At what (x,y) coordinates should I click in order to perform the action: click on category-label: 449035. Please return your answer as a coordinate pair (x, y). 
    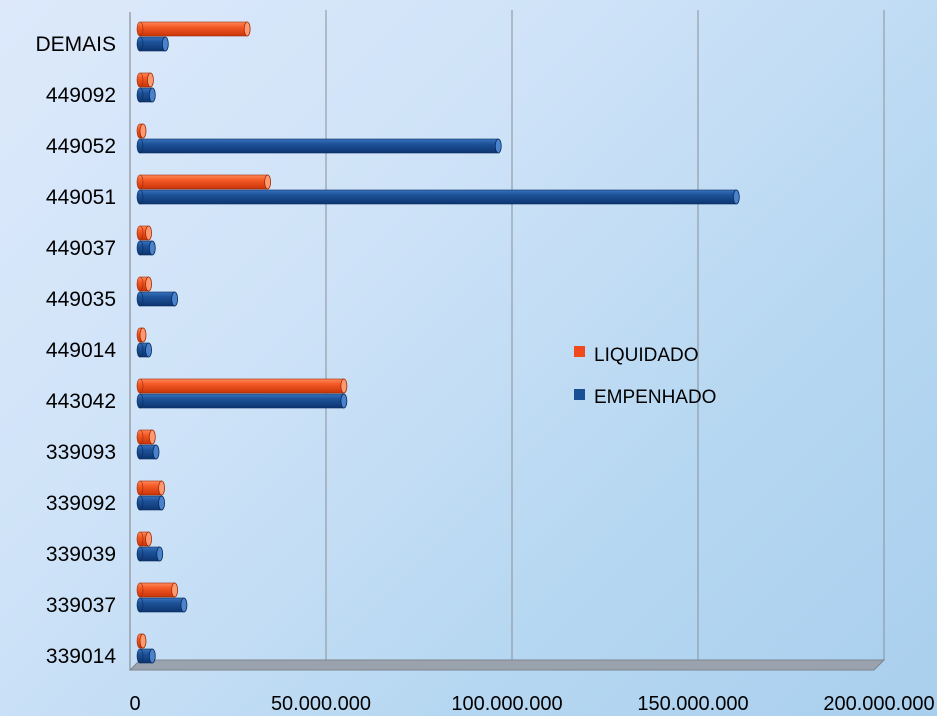
    Looking at the image, I should click on (81, 299).